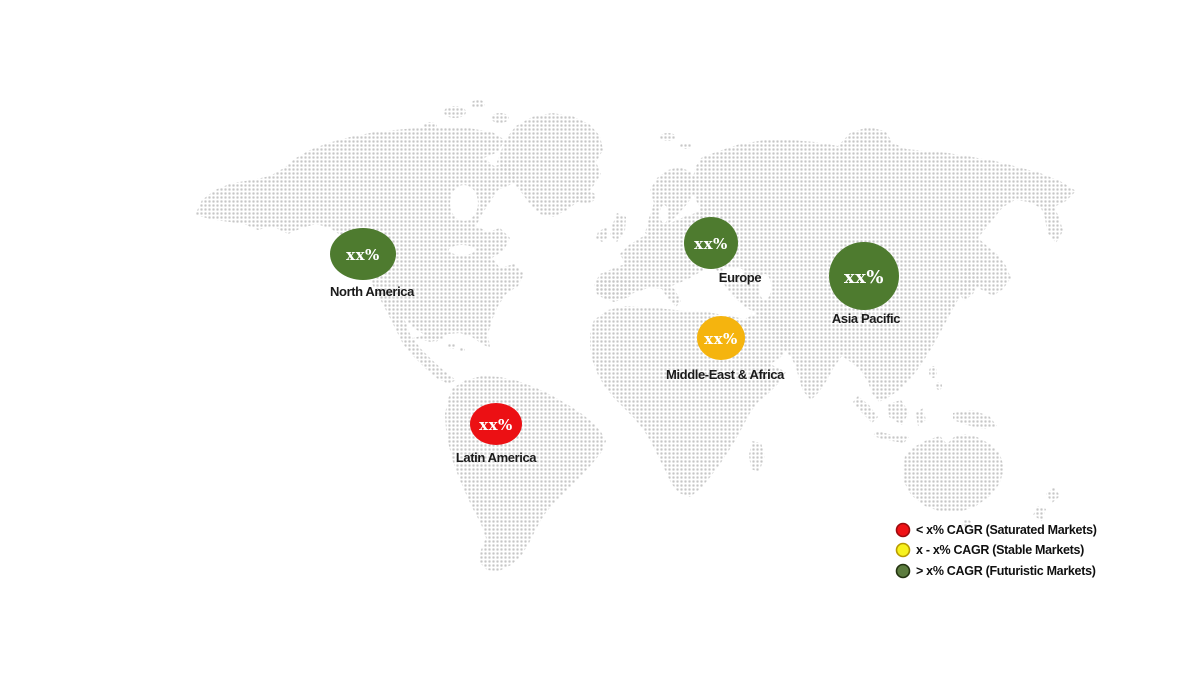 This screenshot has height=675, width=1200. I want to click on island-japan, so click(969, 282).